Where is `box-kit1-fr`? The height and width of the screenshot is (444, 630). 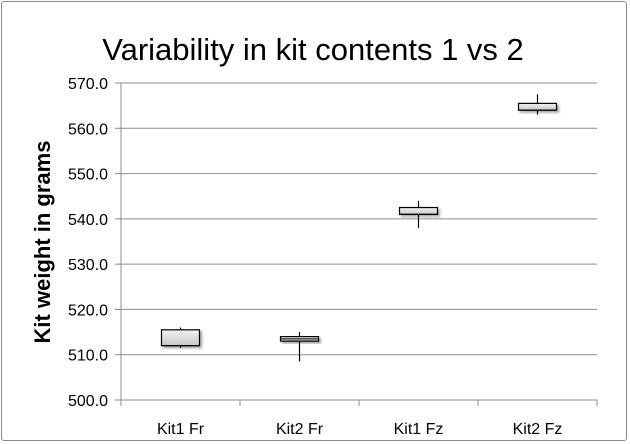
box-kit1-fr is located at coordinates (180, 337).